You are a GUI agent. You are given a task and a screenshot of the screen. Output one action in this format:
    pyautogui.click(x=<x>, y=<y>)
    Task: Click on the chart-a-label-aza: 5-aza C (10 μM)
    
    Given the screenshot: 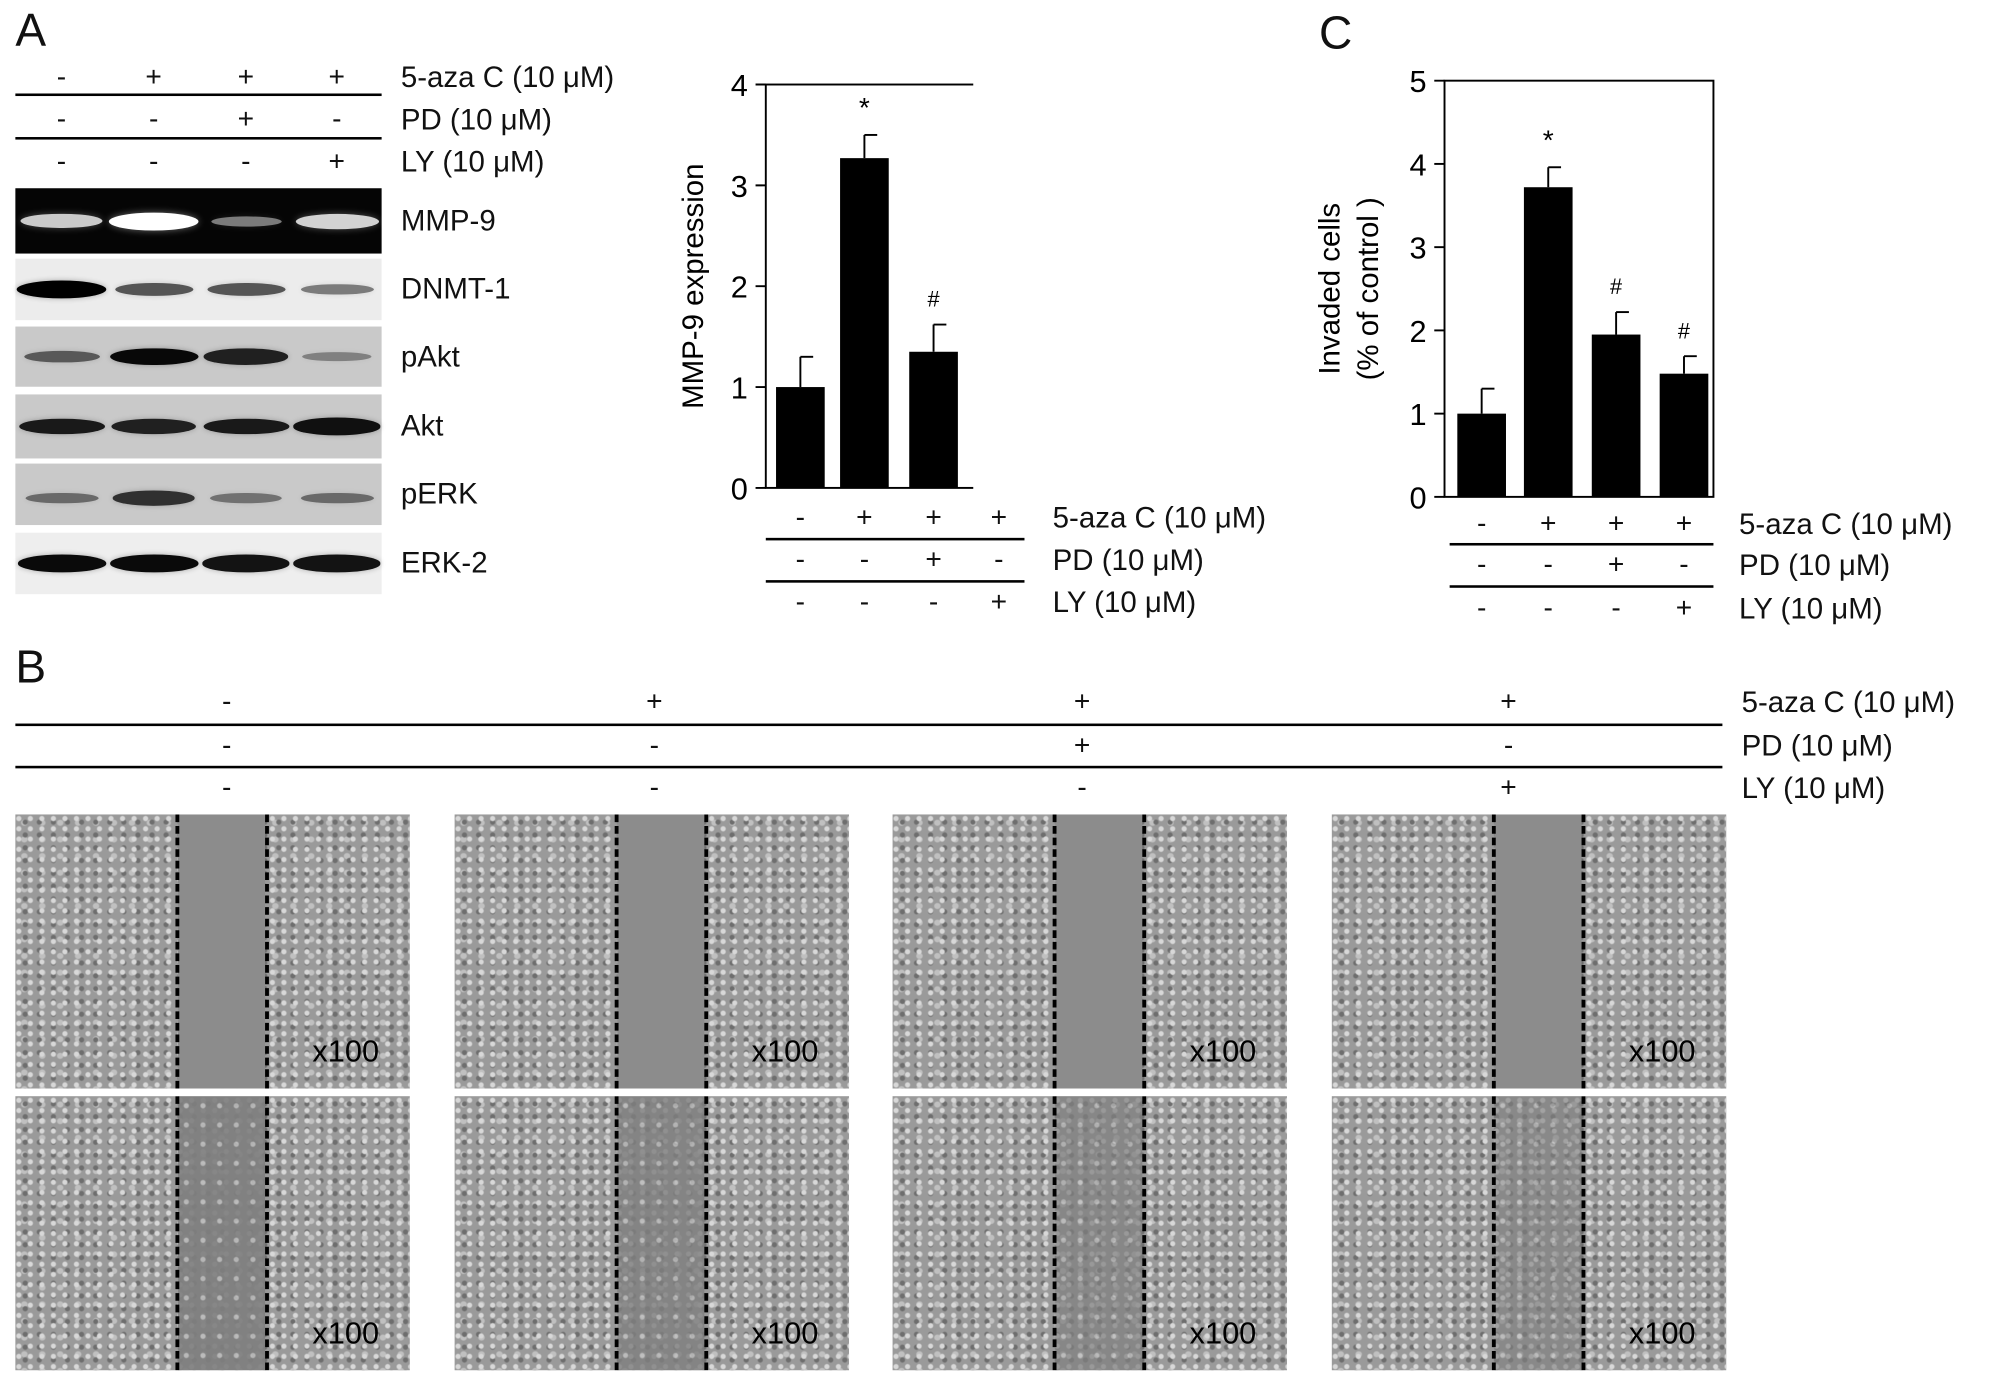 What is the action you would take?
    pyautogui.click(x=1159, y=517)
    